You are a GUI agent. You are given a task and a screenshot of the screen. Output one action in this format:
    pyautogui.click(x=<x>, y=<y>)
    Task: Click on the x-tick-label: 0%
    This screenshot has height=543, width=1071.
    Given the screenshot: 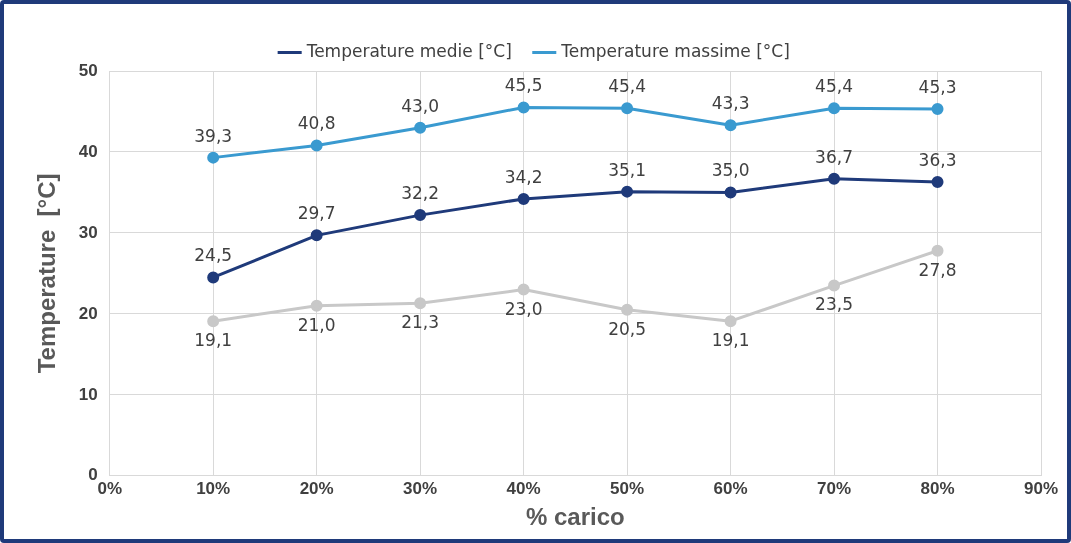 What is the action you would take?
    pyautogui.click(x=109, y=488)
    